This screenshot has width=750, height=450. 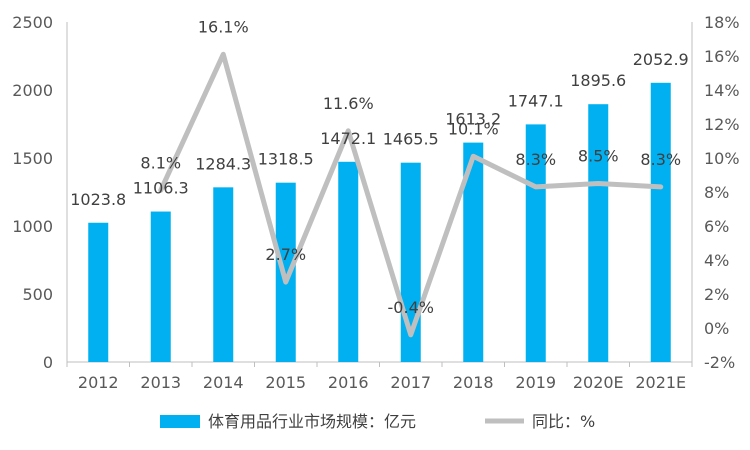 I want to click on line-data-label: 11.6%, so click(x=348, y=103).